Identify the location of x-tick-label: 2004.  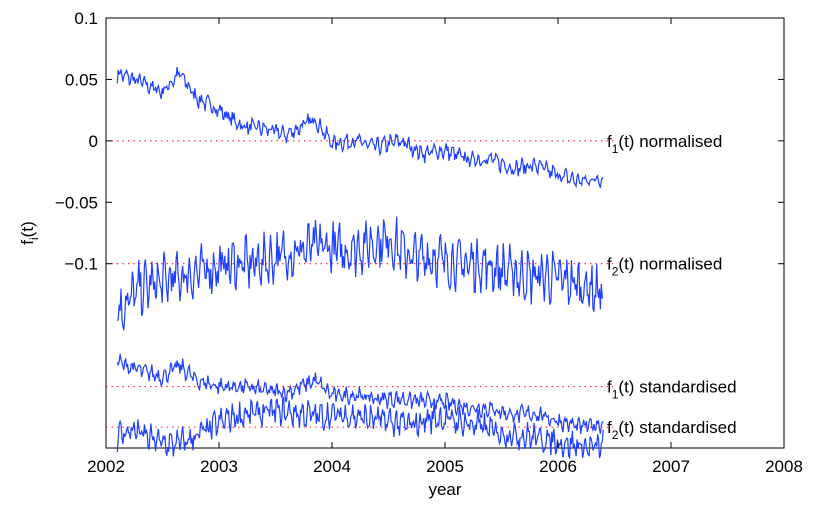
(332, 466).